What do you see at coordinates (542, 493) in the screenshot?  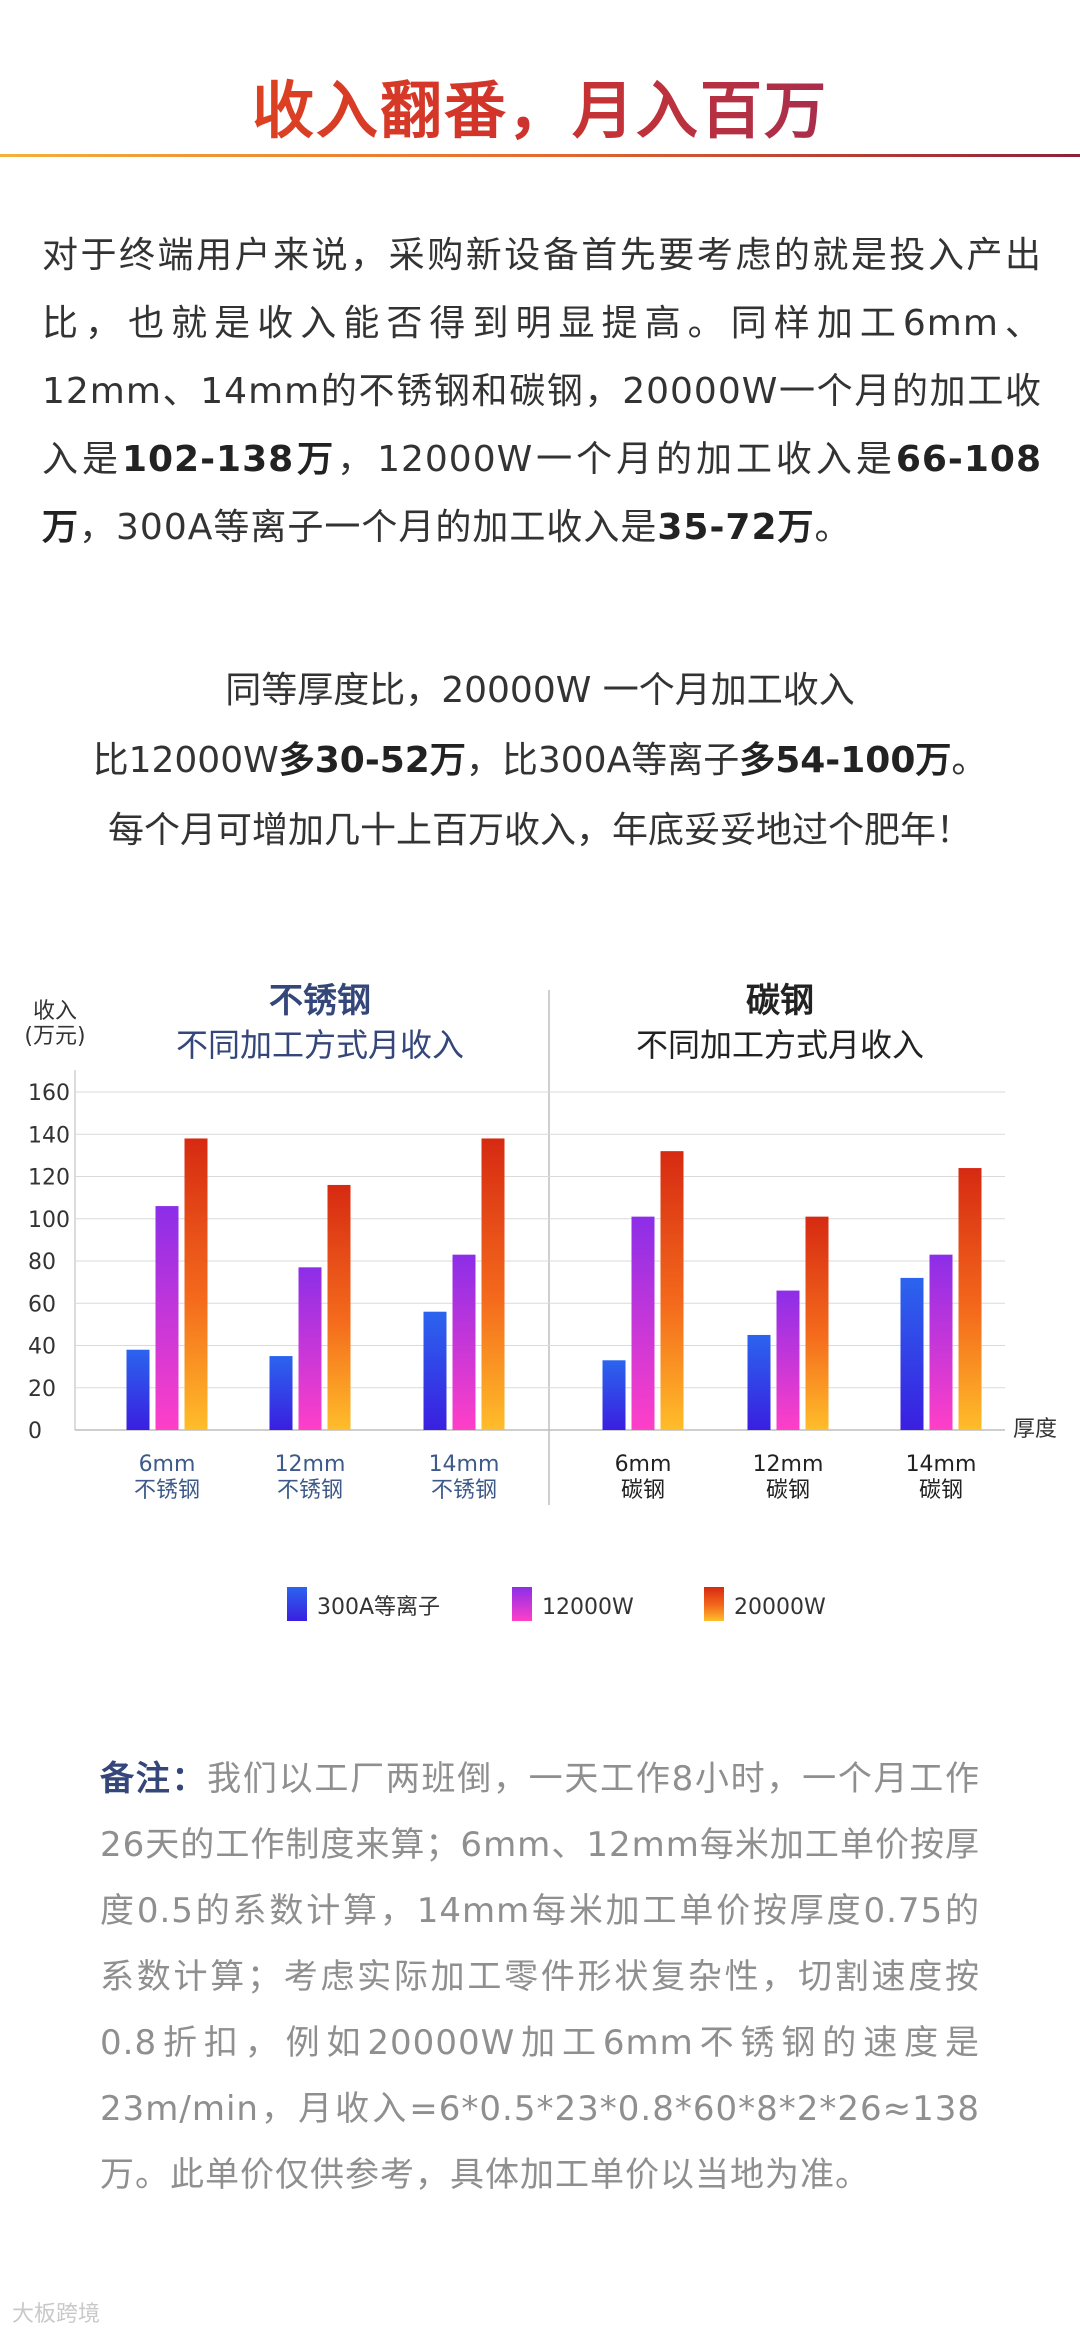 I see `intro-highlight-12000w: 66-108万` at bounding box center [542, 493].